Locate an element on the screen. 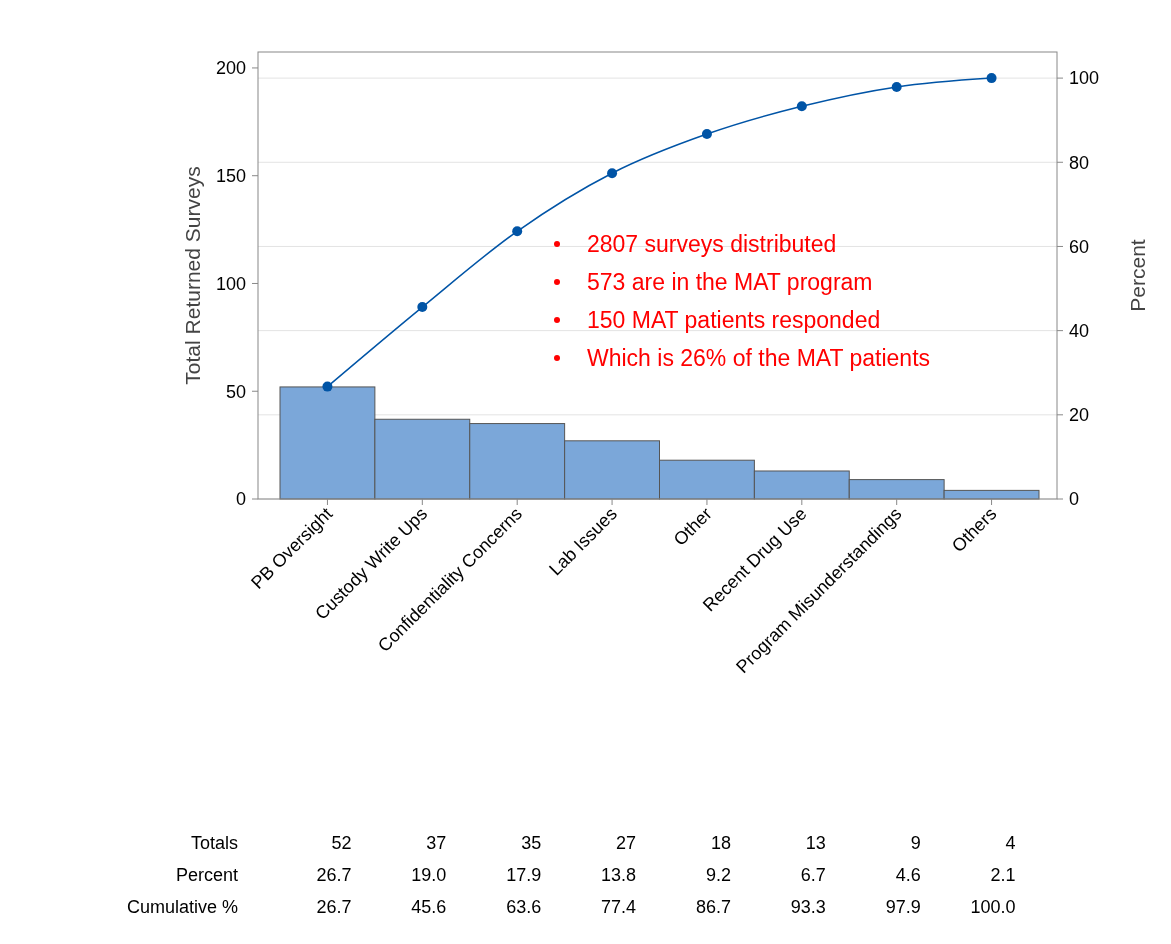 Image resolution: width=1171 pixels, height=944 pixels. text: 13 is located at coordinates (815, 843).